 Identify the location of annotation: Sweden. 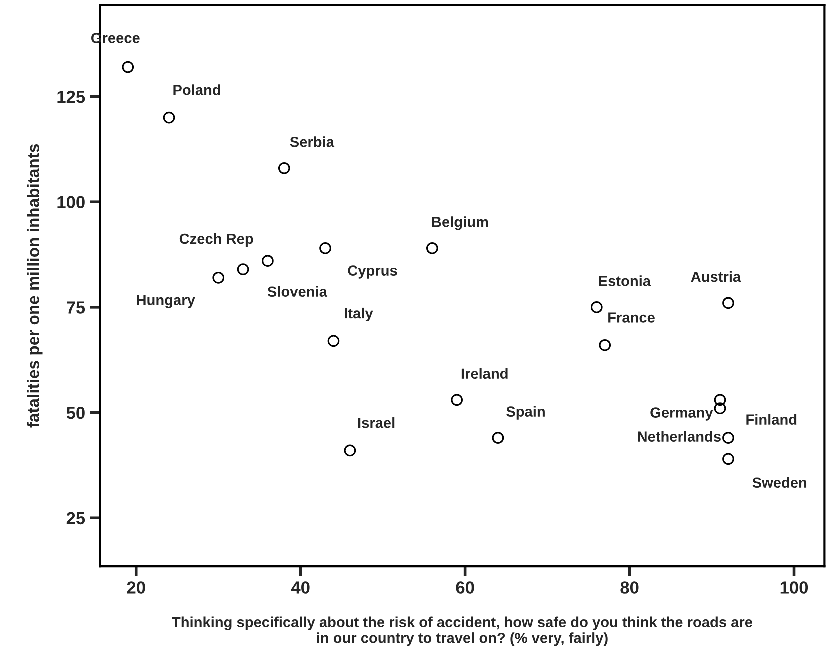
(779, 482).